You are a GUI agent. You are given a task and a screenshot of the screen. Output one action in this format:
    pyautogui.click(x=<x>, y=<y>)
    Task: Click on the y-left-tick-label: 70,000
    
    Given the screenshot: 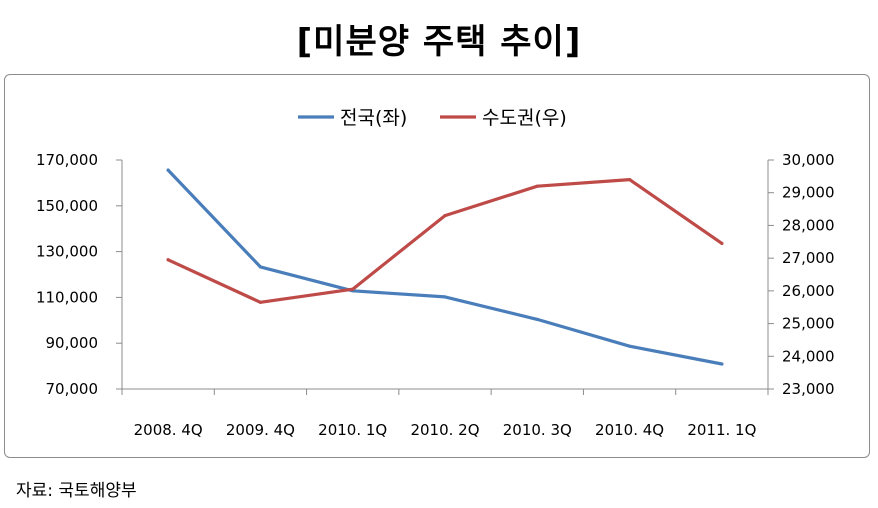 What is the action you would take?
    pyautogui.click(x=72, y=389)
    